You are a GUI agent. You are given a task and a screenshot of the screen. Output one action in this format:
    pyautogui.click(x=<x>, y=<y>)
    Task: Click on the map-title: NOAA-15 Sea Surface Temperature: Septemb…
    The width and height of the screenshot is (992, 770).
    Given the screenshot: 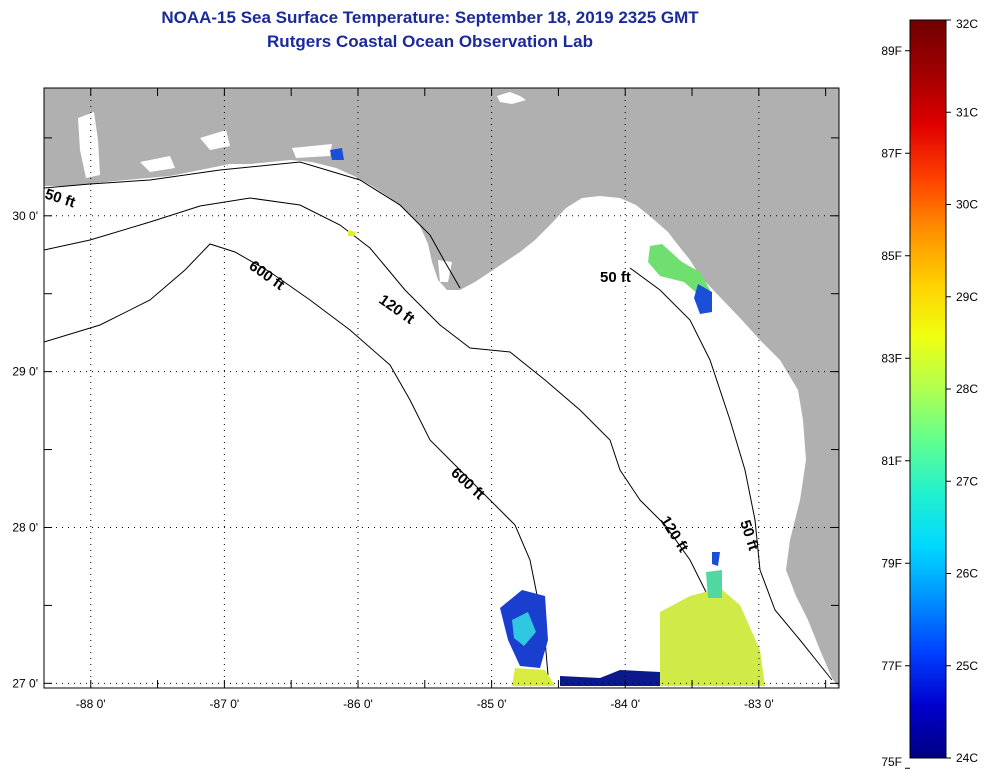 What is the action you would take?
    pyautogui.click(x=430, y=17)
    